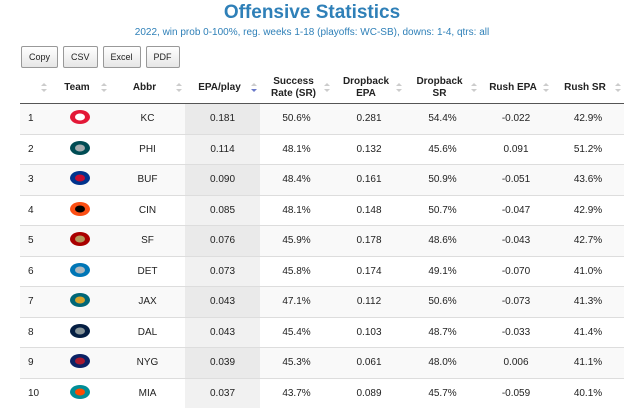 This screenshot has height=408, width=624. I want to click on data-cell: 41.4%, so click(588, 332).